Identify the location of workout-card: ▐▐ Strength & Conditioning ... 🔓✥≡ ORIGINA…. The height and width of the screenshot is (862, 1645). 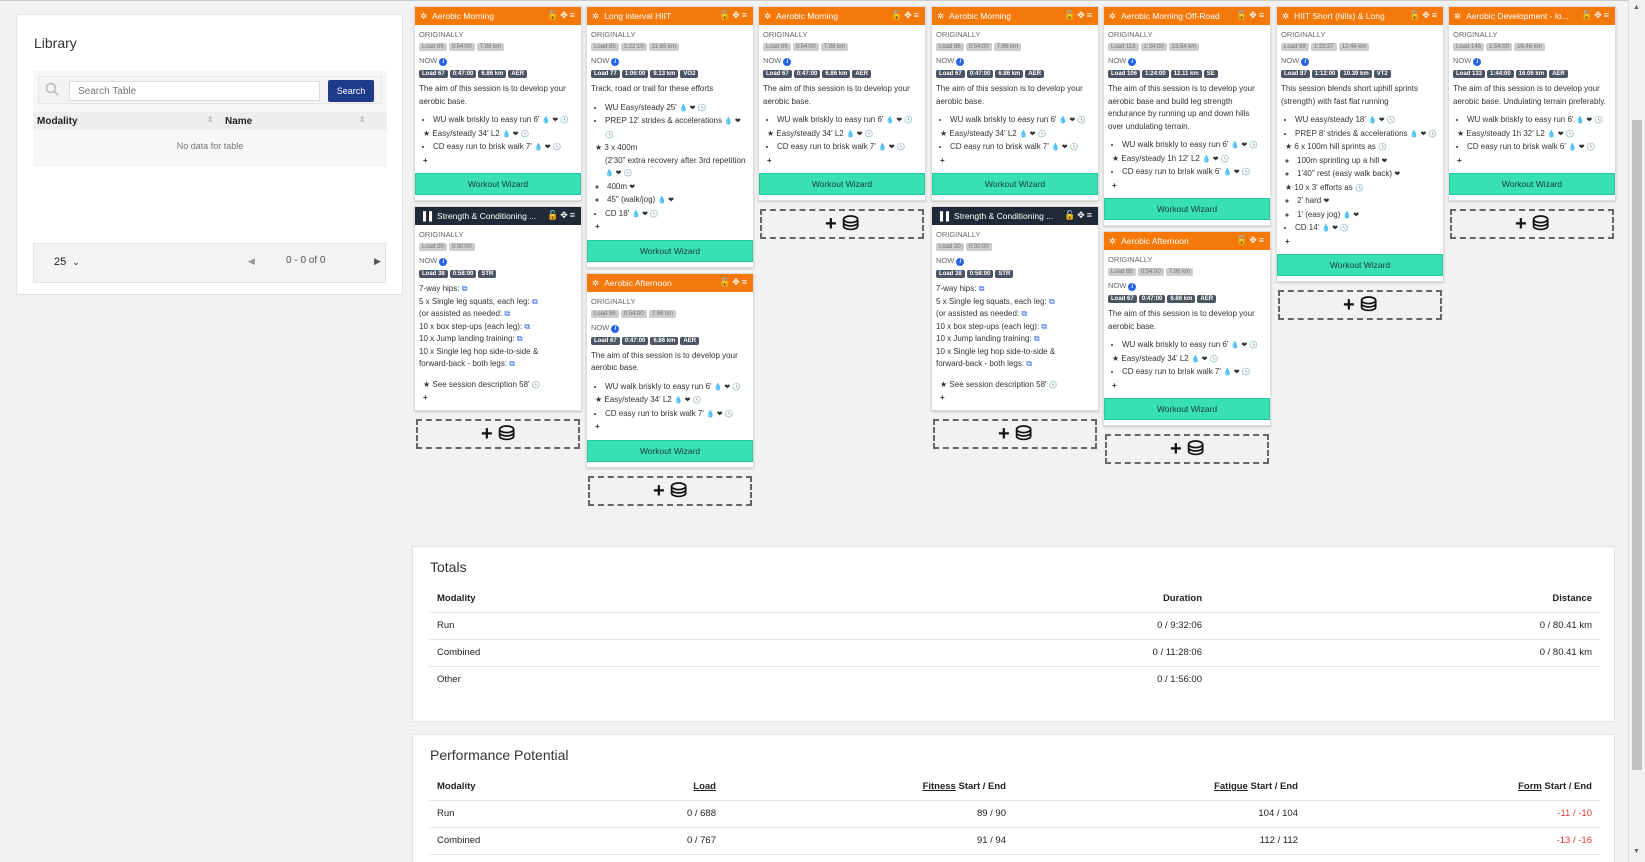
(1015, 308).